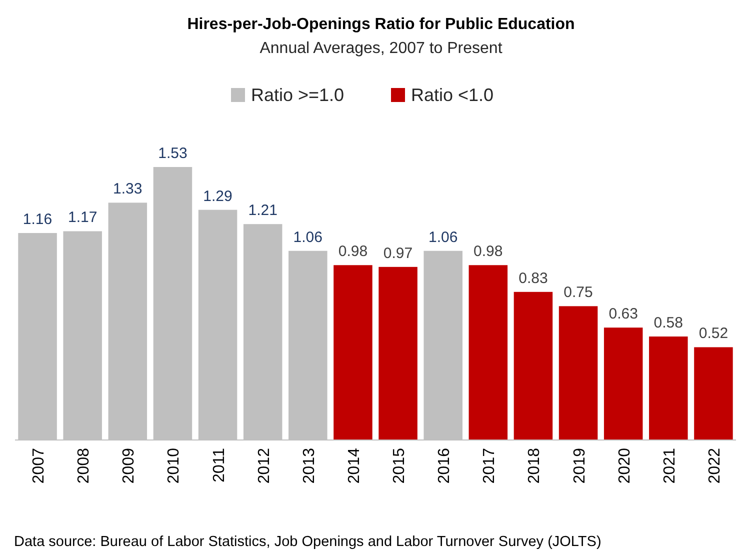 This screenshot has height=555, width=742. What do you see at coordinates (381, 24) in the screenshot?
I see `chart-title: Hires-per-Job-Openings Ratio for Public Education` at bounding box center [381, 24].